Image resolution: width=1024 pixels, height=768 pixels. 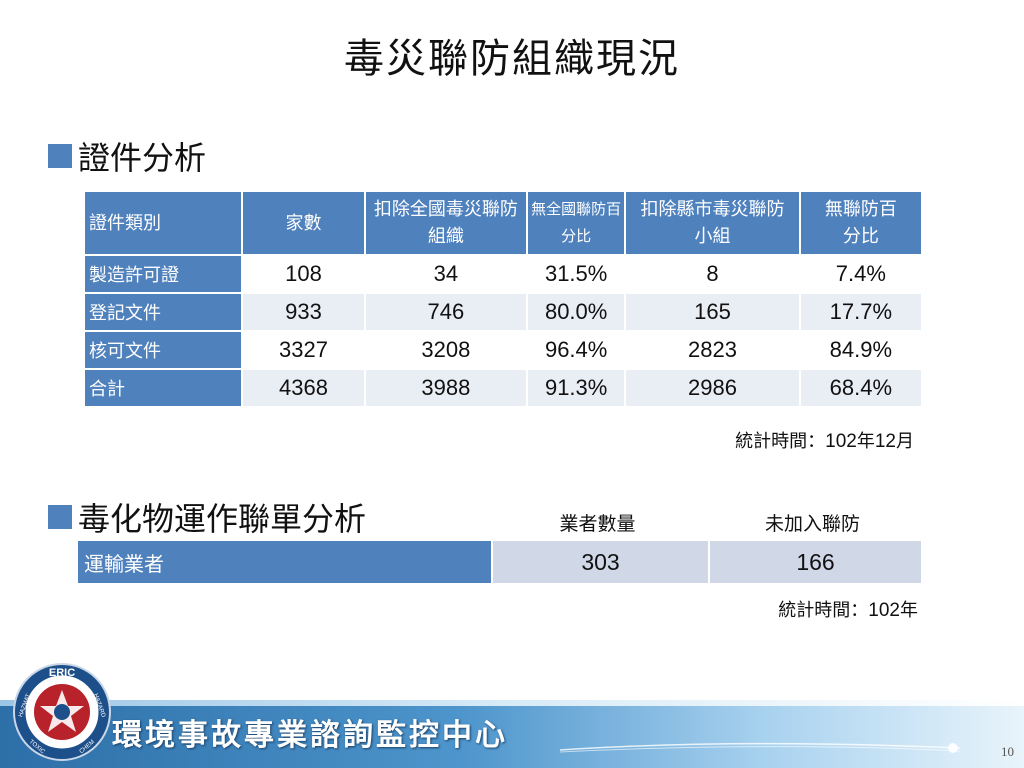 What do you see at coordinates (861, 350) in the screenshot?
I see `table-cell: 84.9%` at bounding box center [861, 350].